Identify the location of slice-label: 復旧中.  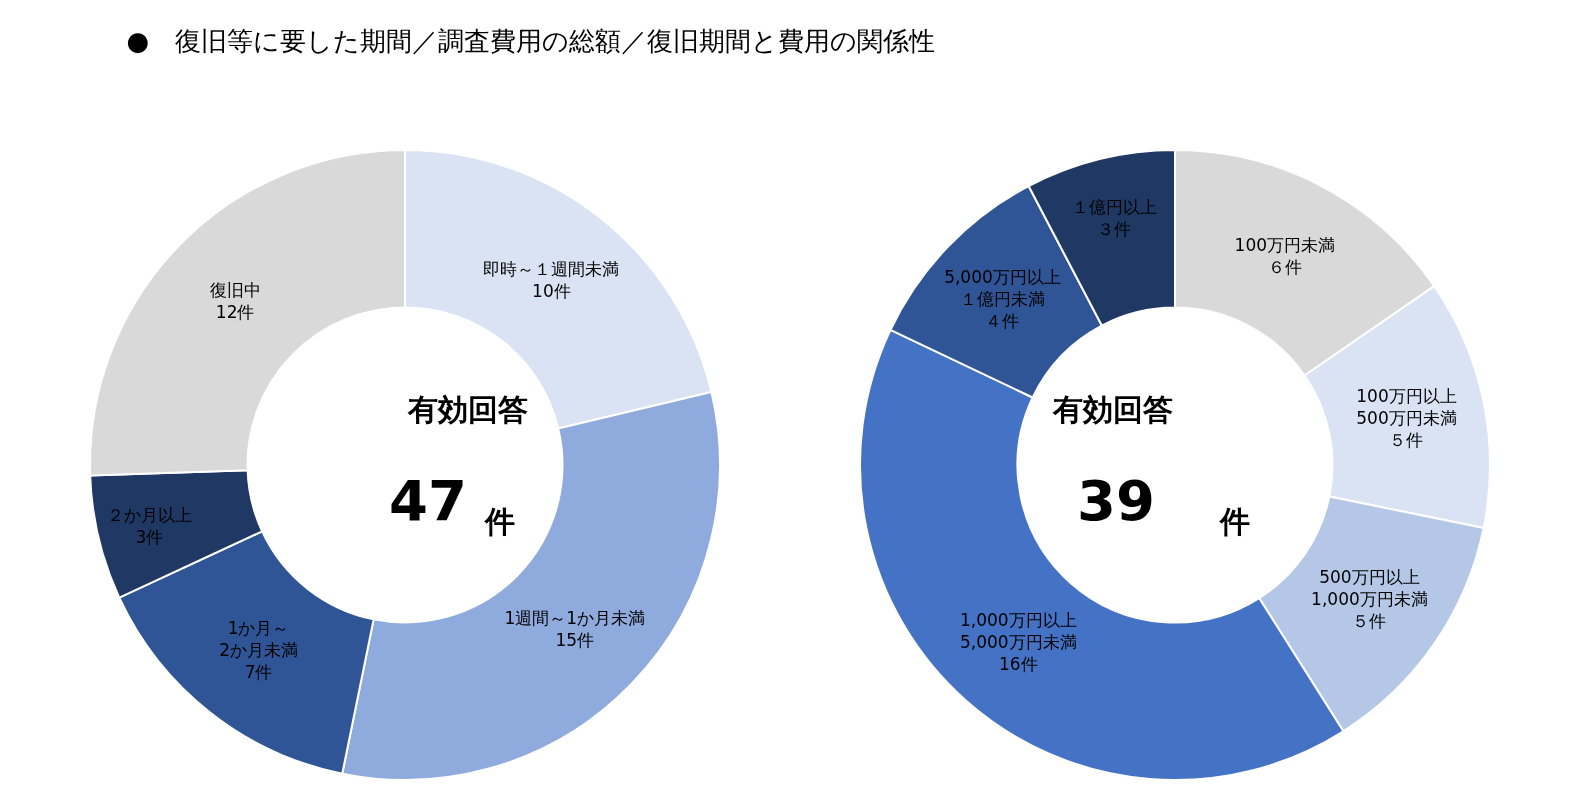
(235, 289).